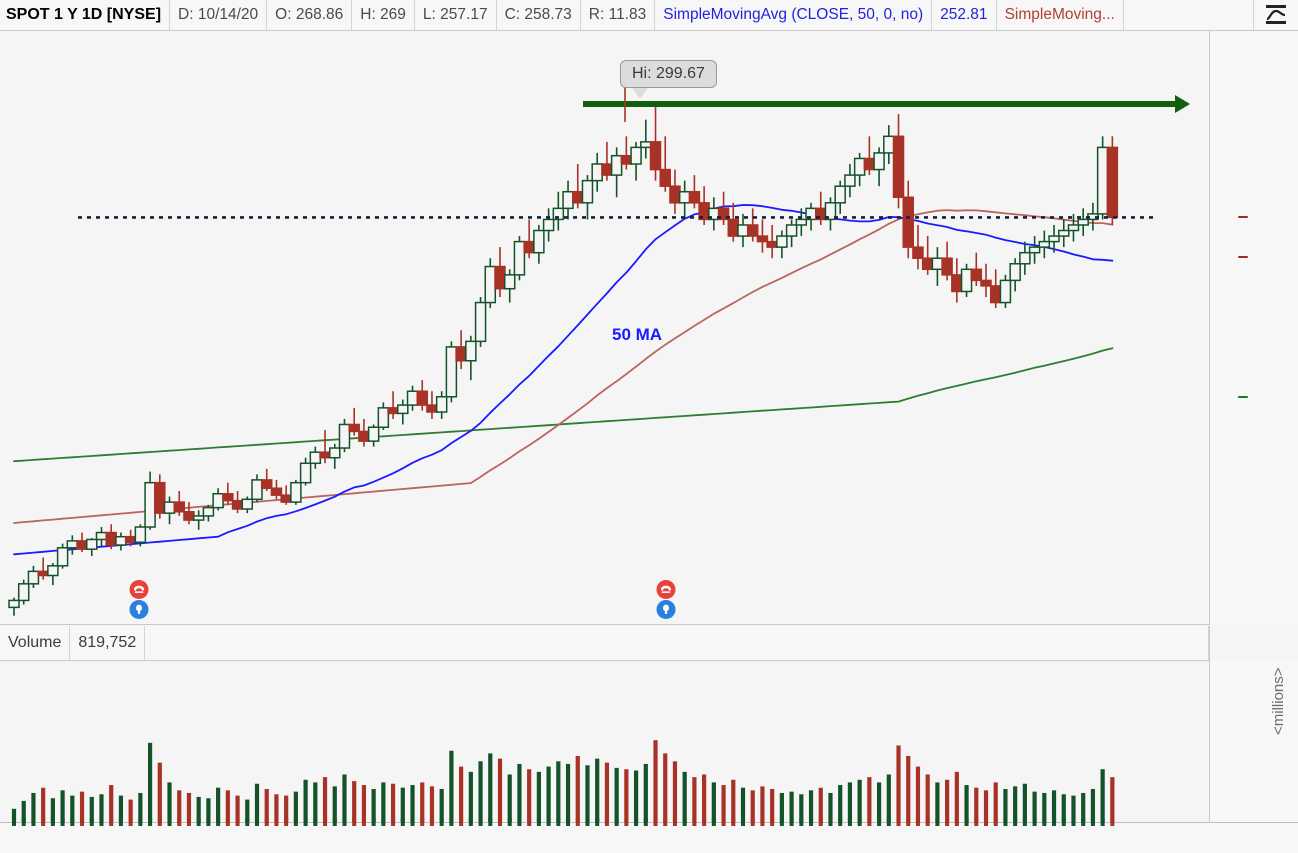 Image resolution: width=1298 pixels, height=853 pixels. I want to click on header-spacer, so click(1189, 15).